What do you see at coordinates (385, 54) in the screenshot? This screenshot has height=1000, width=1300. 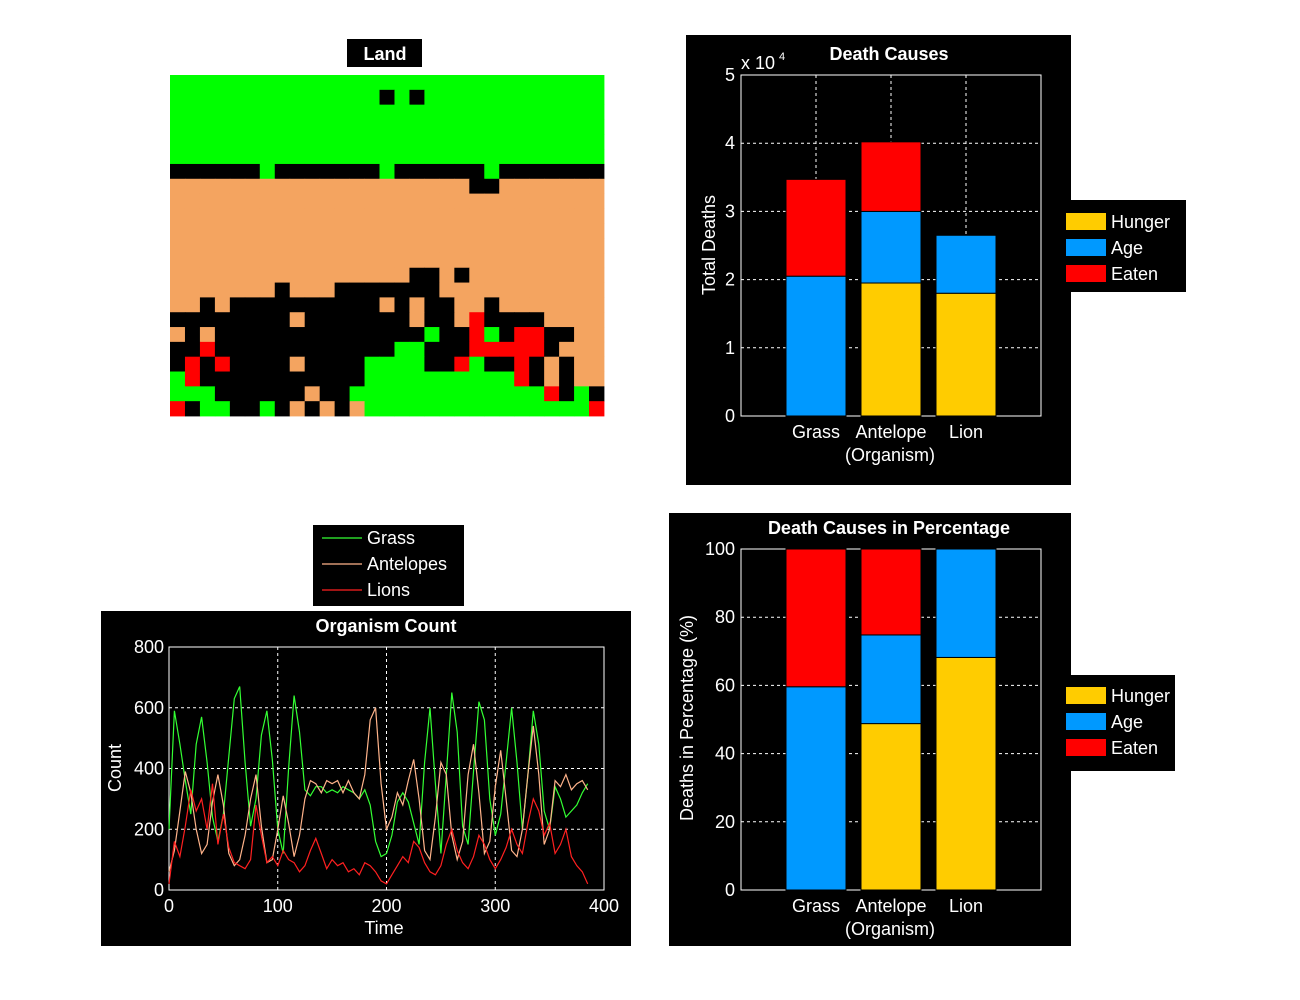 I see `land-title: Land` at bounding box center [385, 54].